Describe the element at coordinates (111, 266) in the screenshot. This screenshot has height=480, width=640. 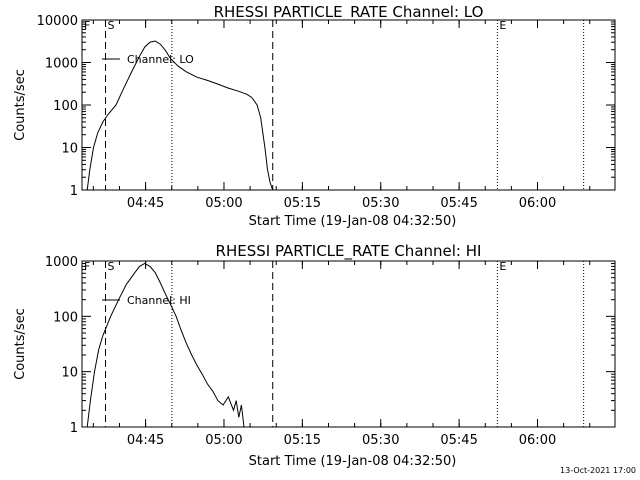
I see `hi-marker-label: S` at that location.